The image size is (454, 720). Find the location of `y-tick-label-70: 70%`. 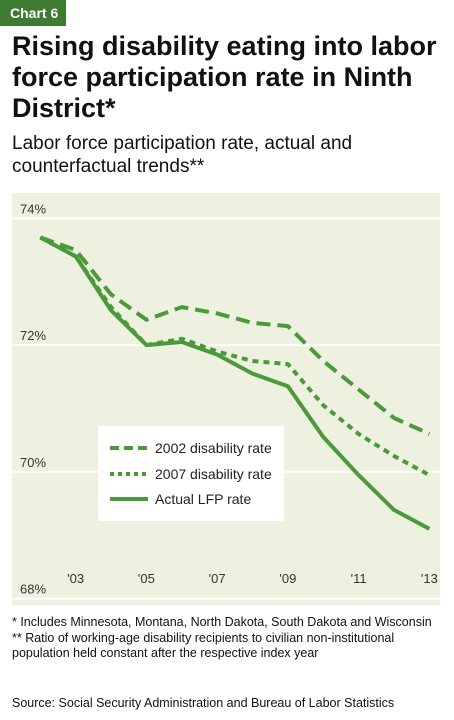

y-tick-label-70: 70% is located at coordinates (33, 462).